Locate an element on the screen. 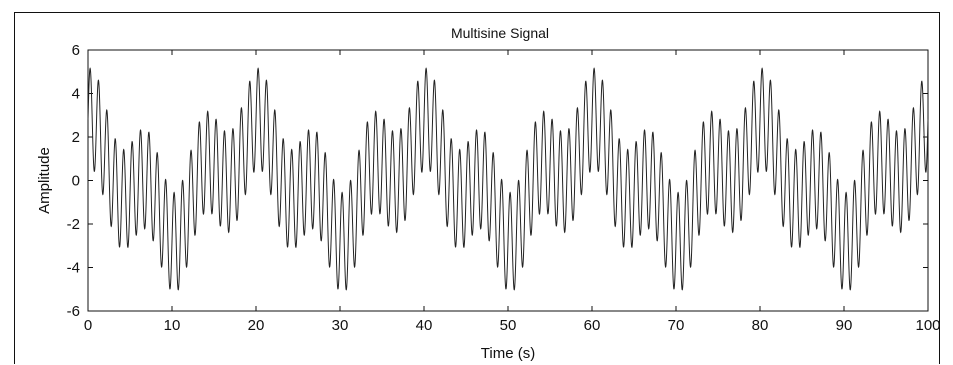 The height and width of the screenshot is (365, 953). x-tick-label: 40 is located at coordinates (424, 325).